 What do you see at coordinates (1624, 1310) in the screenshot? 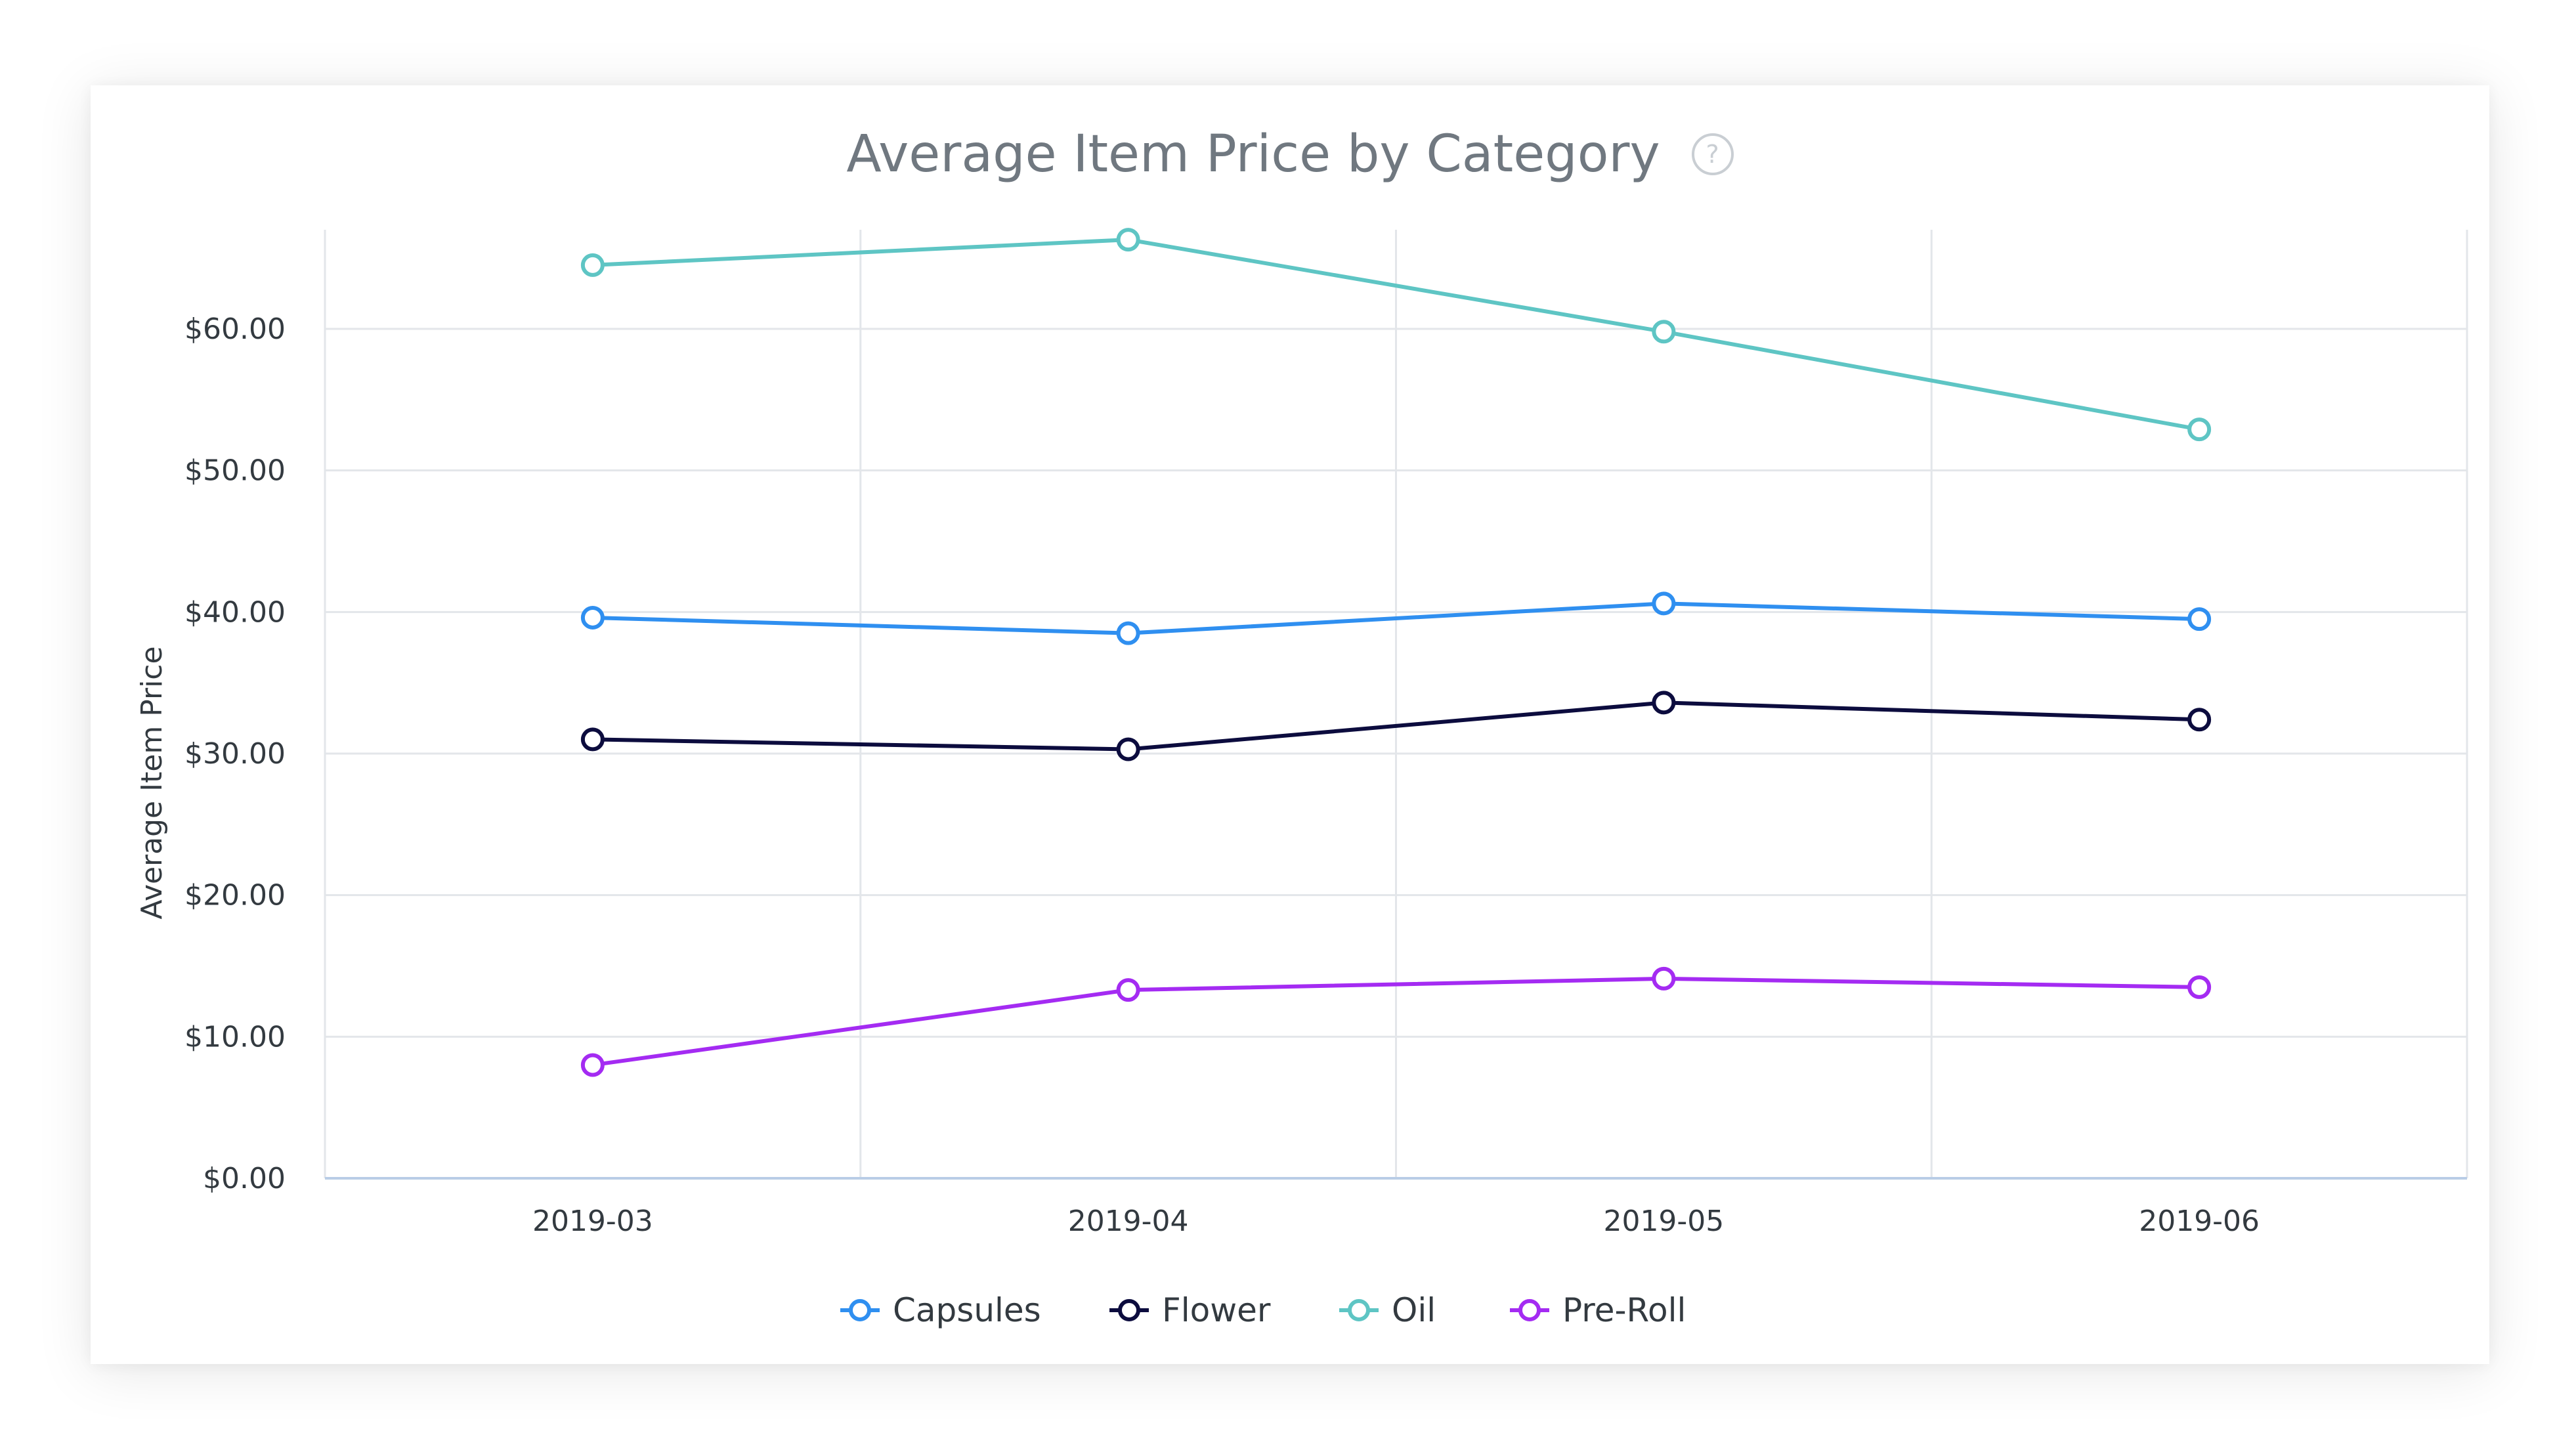
I see `legend-label: Pre-Roll` at bounding box center [1624, 1310].